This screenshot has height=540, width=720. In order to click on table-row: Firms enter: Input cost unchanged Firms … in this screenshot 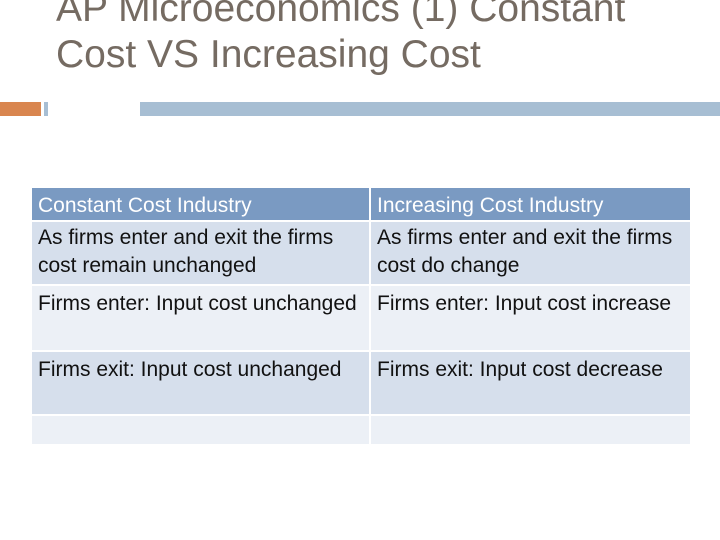, I will do `click(361, 318)`.